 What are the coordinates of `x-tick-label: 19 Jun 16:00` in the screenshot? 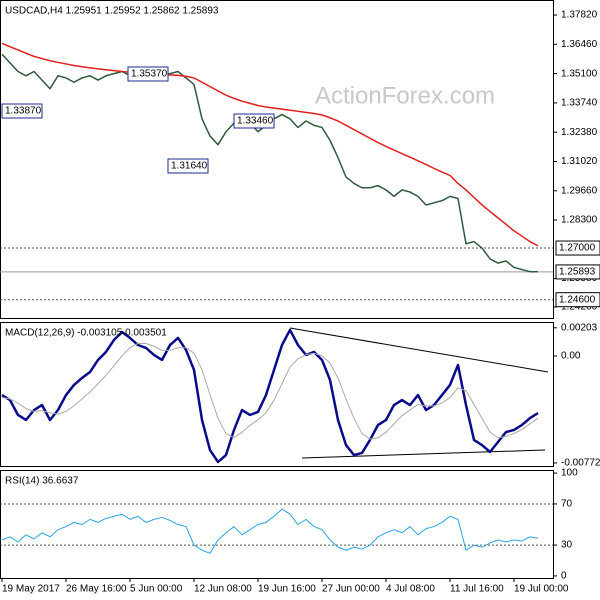 It's located at (287, 589).